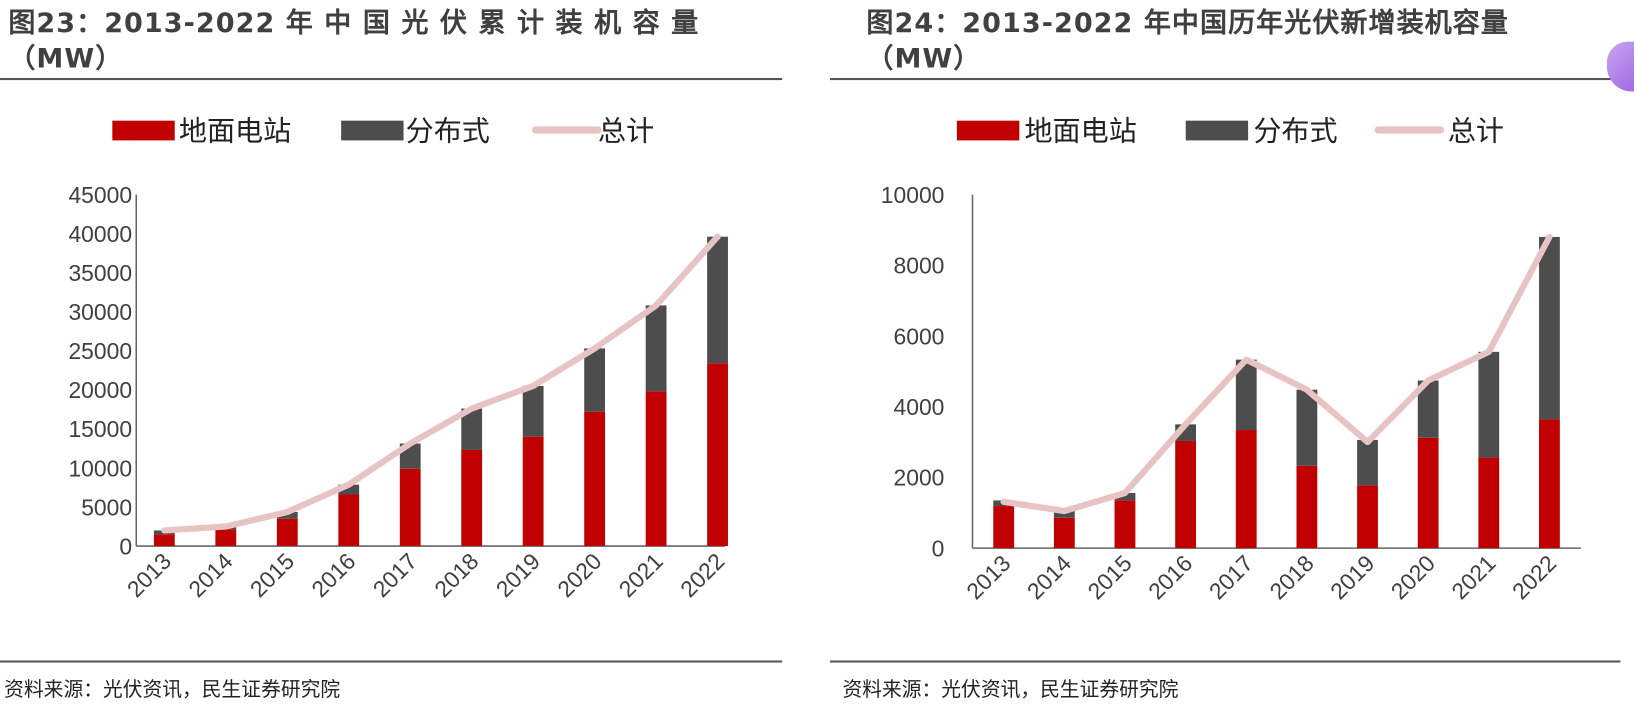 The height and width of the screenshot is (708, 1634). Describe the element at coordinates (988, 577) in the screenshot. I see `x-tick-label: 2013` at that location.